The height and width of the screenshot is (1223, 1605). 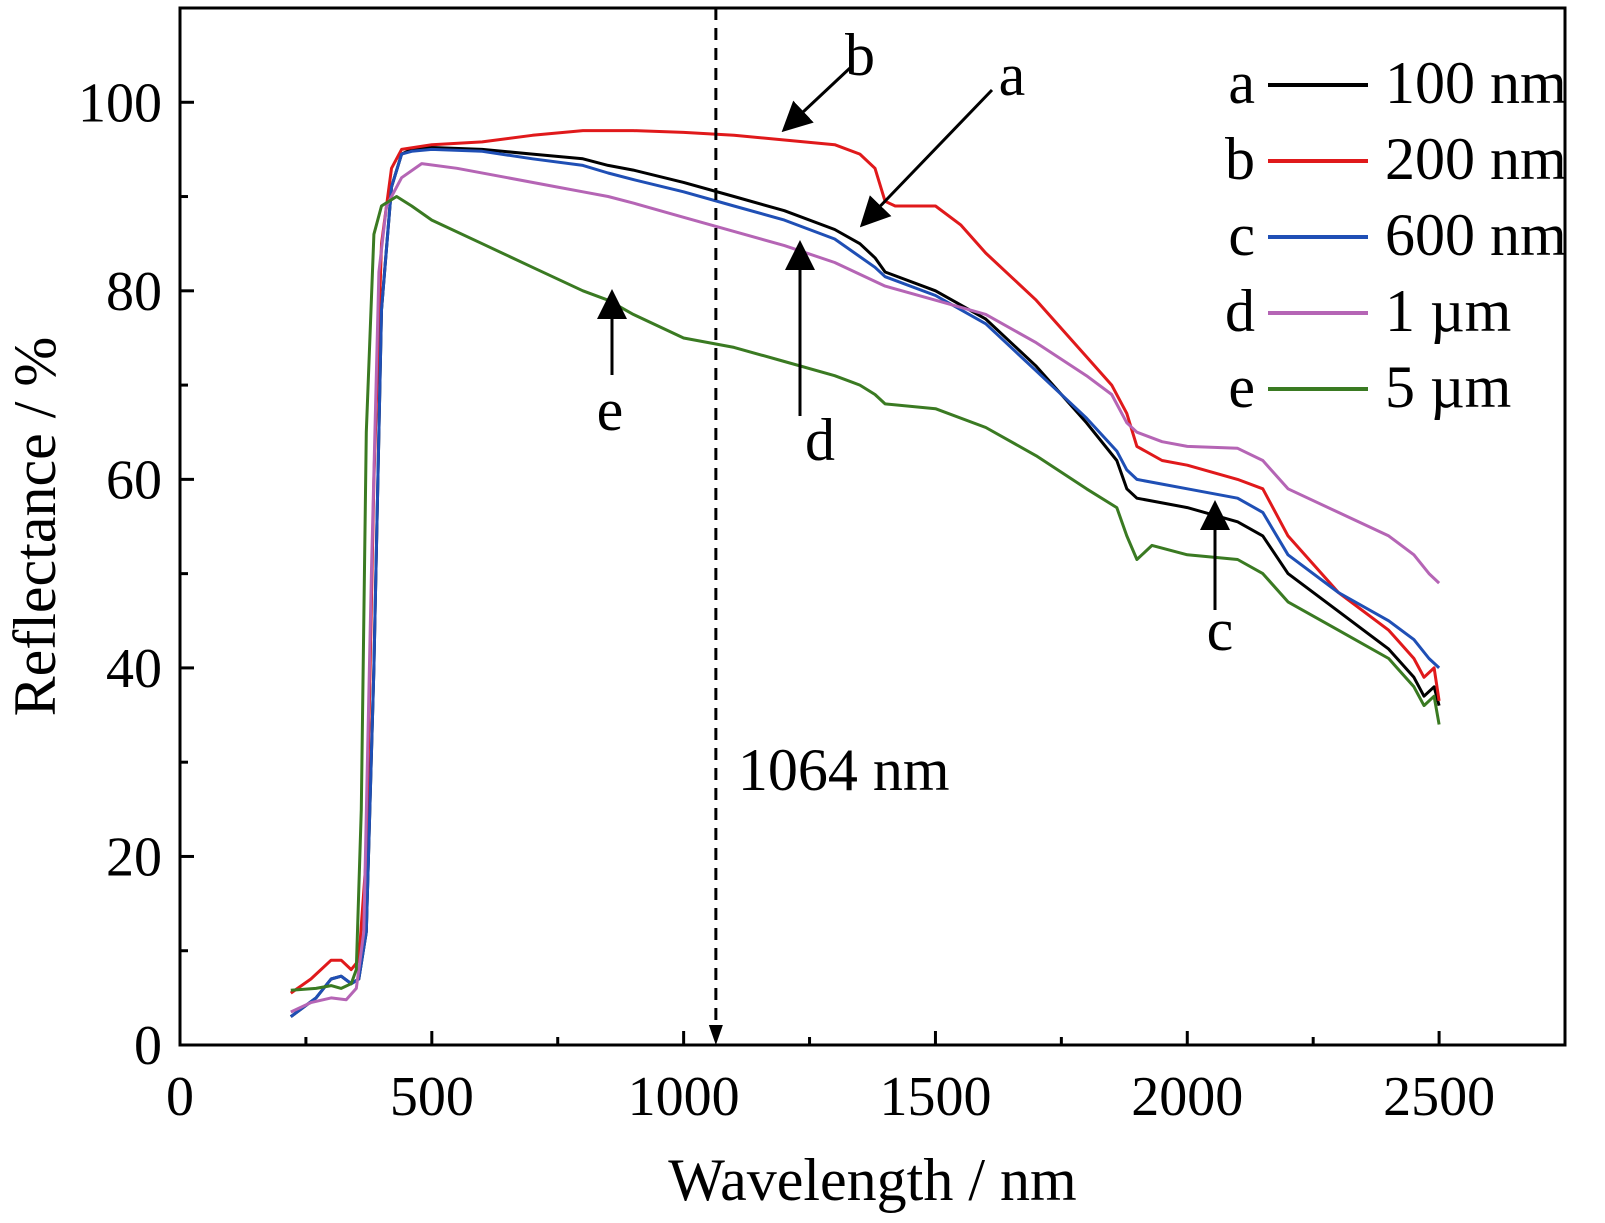 I want to click on x-tick-label: 2500, so click(x=1439, y=1097).